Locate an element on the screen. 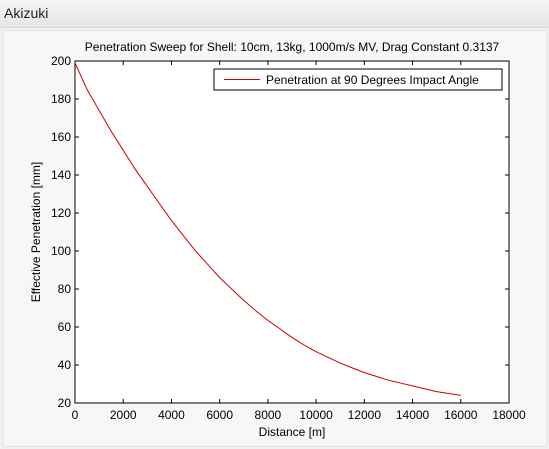 This screenshot has height=449, width=549. x-tick-label: 2000 is located at coordinates (123, 415).